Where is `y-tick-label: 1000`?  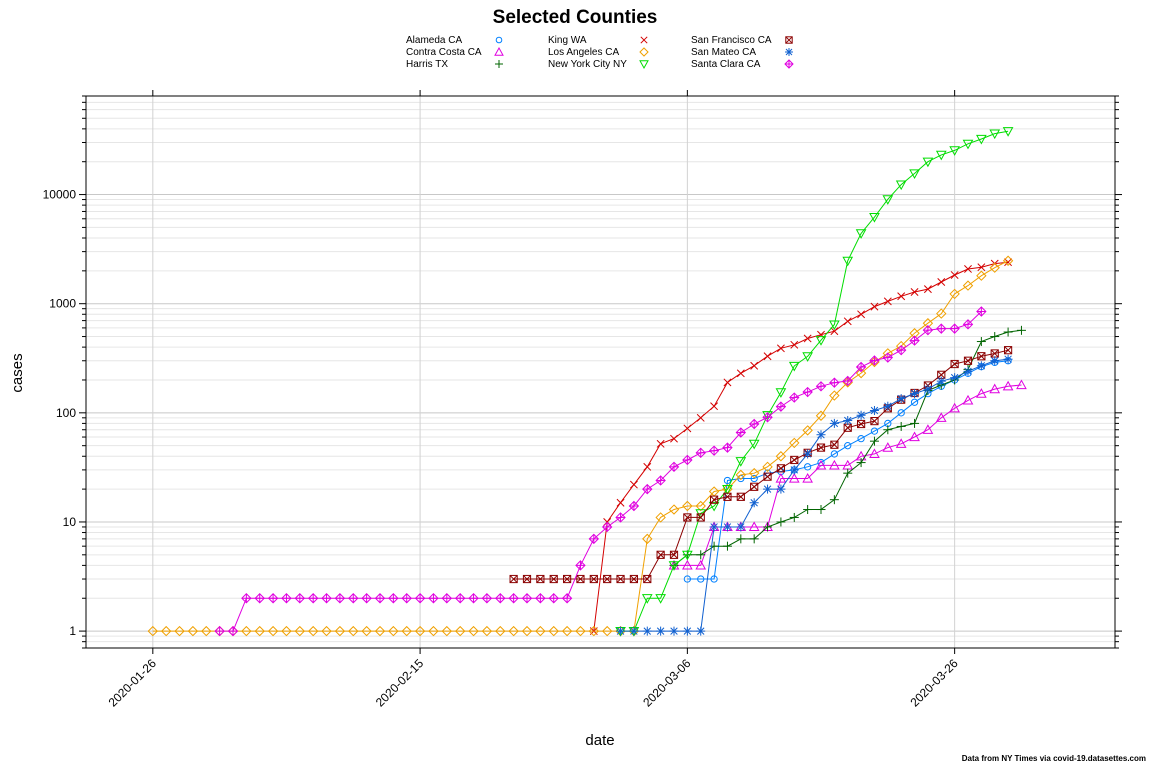
y-tick-label: 1000 is located at coordinates (62, 304).